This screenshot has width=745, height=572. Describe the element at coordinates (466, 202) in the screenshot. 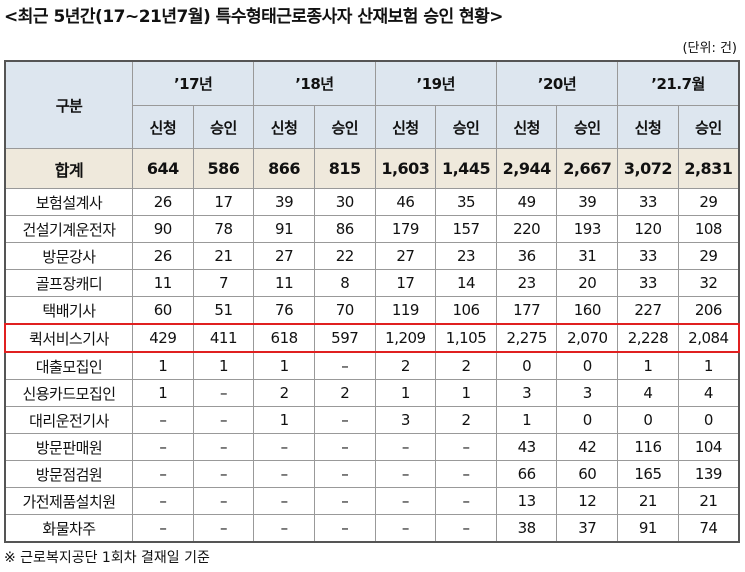

I see `cell: 35` at that location.